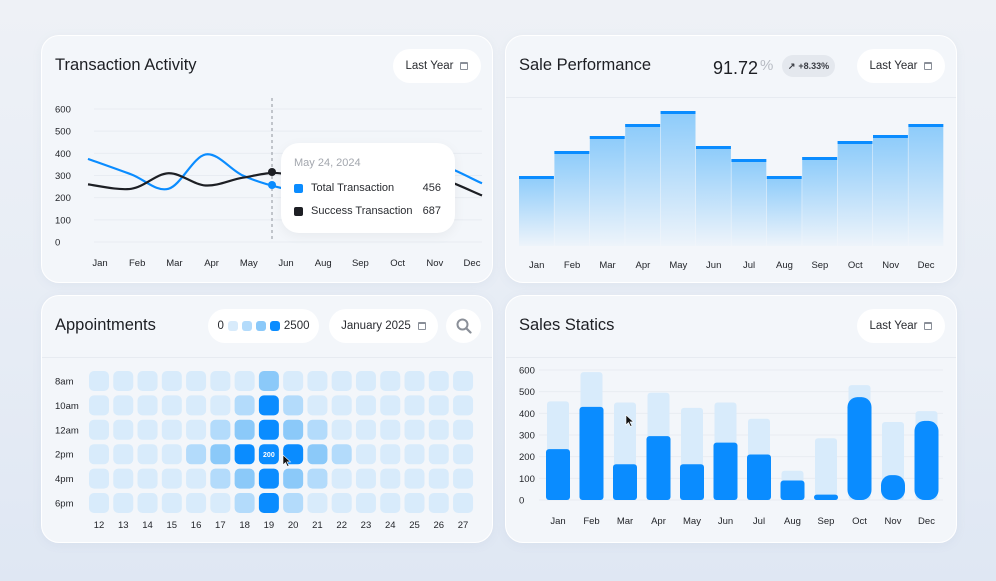  Describe the element at coordinates (196, 525) in the screenshot. I see `col-label: 16` at that location.